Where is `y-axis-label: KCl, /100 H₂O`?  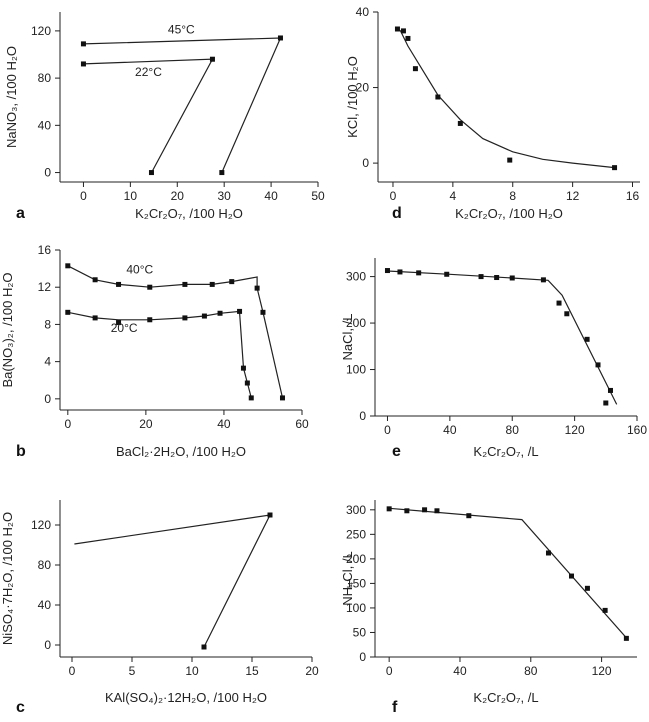 y-axis-label: KCl, /100 H₂O is located at coordinates (352, 97).